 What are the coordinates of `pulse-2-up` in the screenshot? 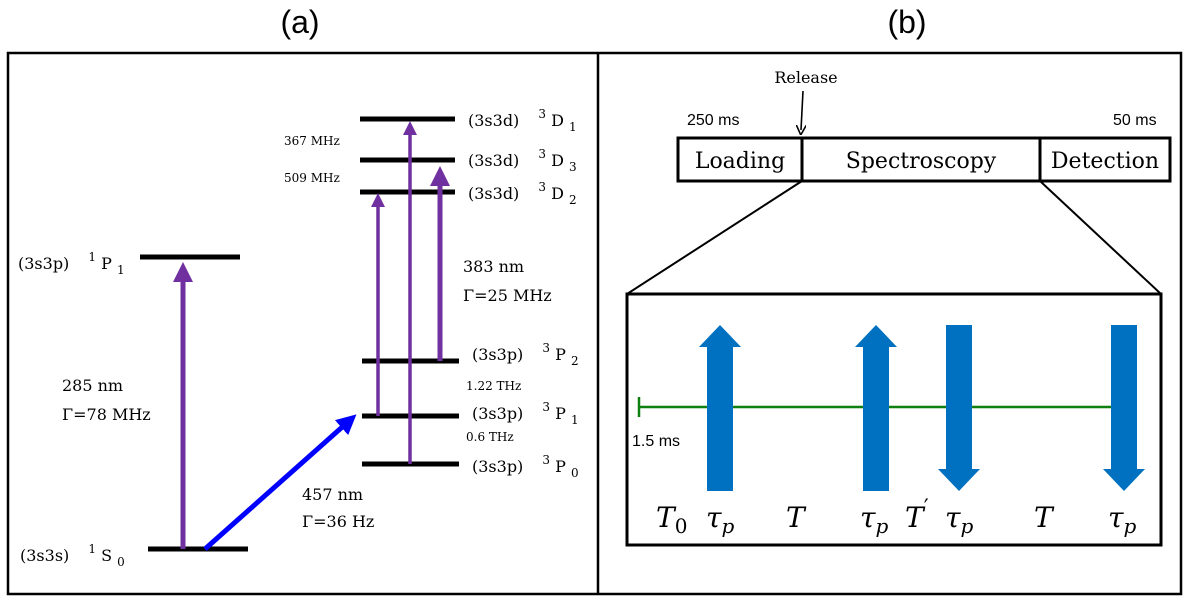 It's located at (876, 408).